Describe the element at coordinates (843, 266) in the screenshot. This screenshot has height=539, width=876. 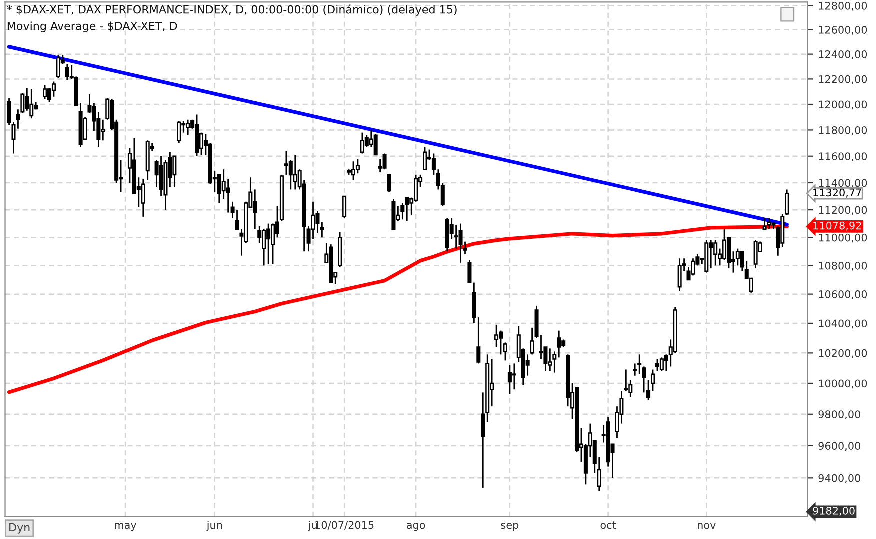
I see `y-tick-label: 10800,00` at that location.